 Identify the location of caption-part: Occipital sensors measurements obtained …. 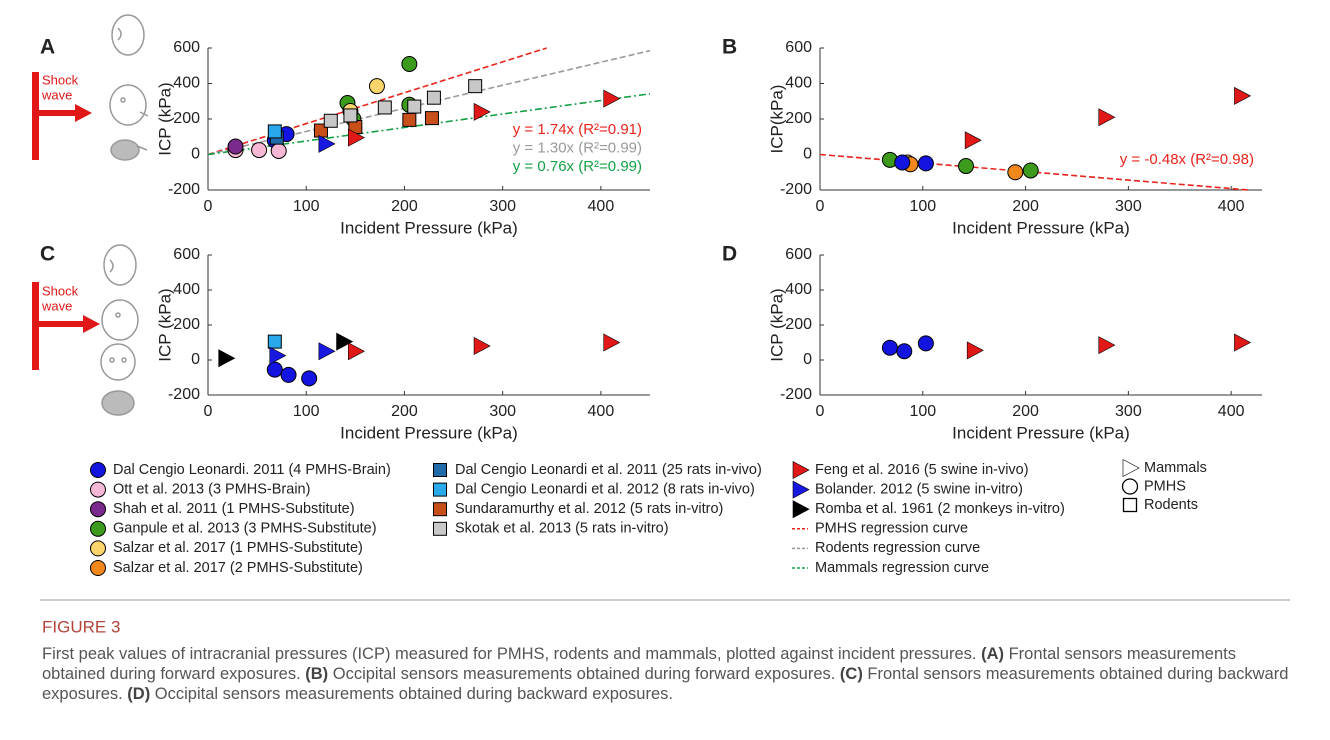
(411, 694).